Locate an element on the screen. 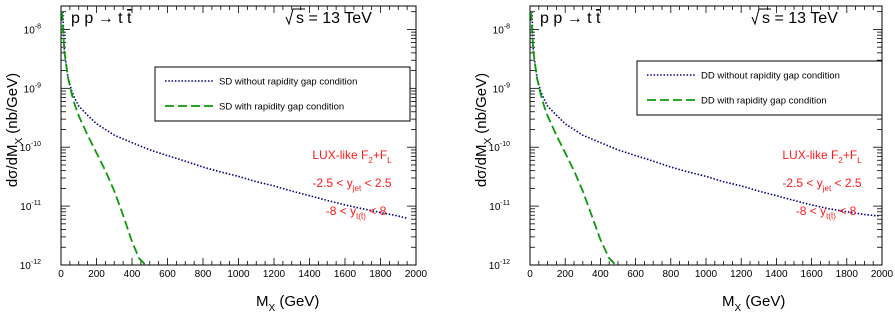 This screenshot has width=895, height=320. legend-label-2: SD with rapidity gap condition is located at coordinates (281, 107).